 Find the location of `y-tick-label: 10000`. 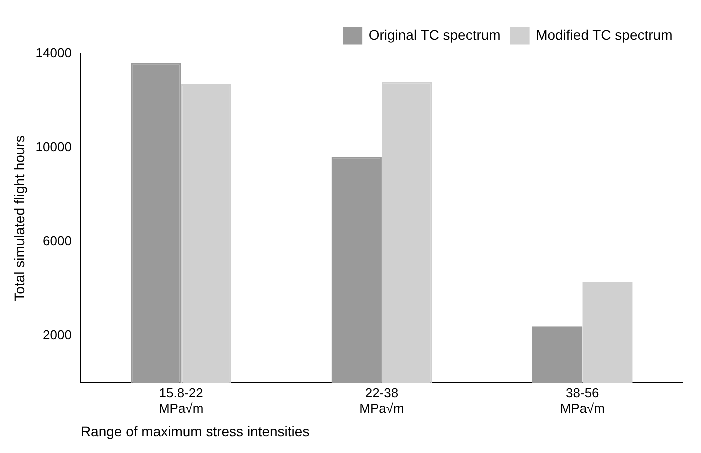

y-tick-label: 10000 is located at coordinates (54, 147).